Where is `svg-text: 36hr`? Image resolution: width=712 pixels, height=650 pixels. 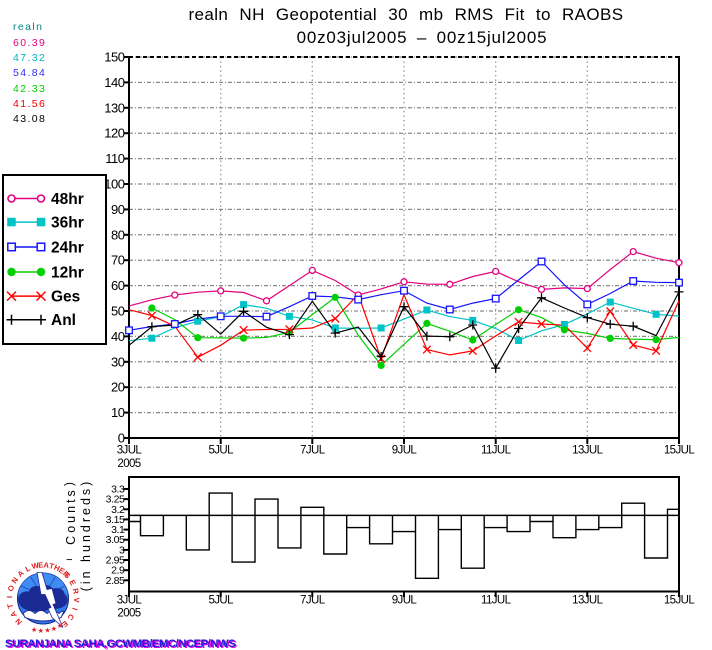 svg-text: 36hr is located at coordinates (67, 223).